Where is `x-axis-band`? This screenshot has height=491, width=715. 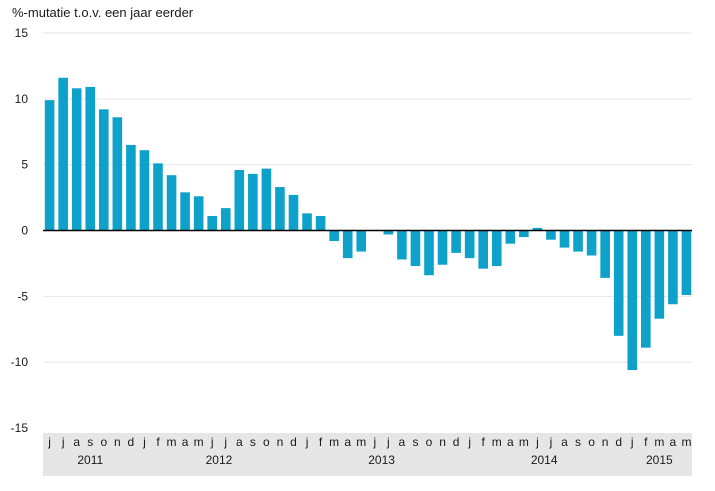 x-axis-band is located at coordinates (367, 454).